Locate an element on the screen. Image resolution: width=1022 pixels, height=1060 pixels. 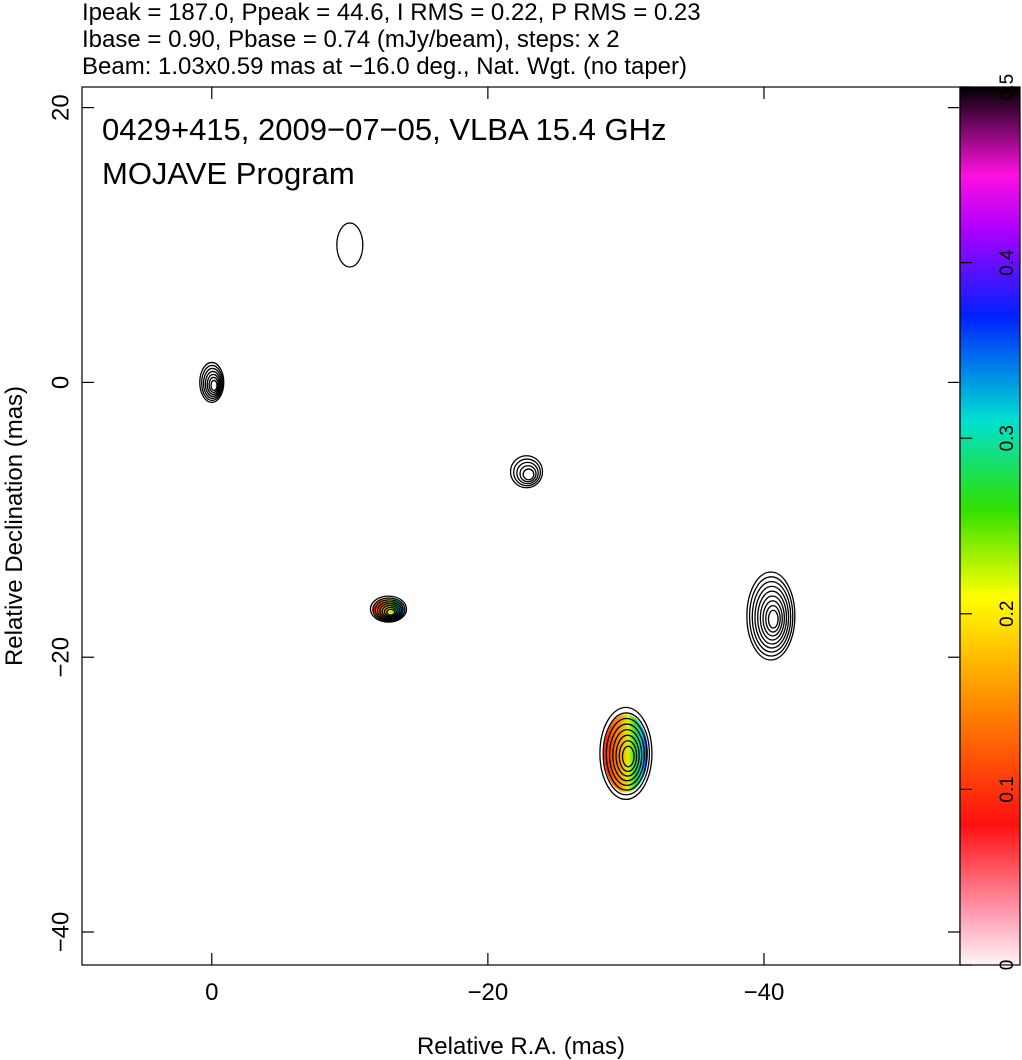
colorbar-tick-label: 0.3 is located at coordinates (1007, 438).